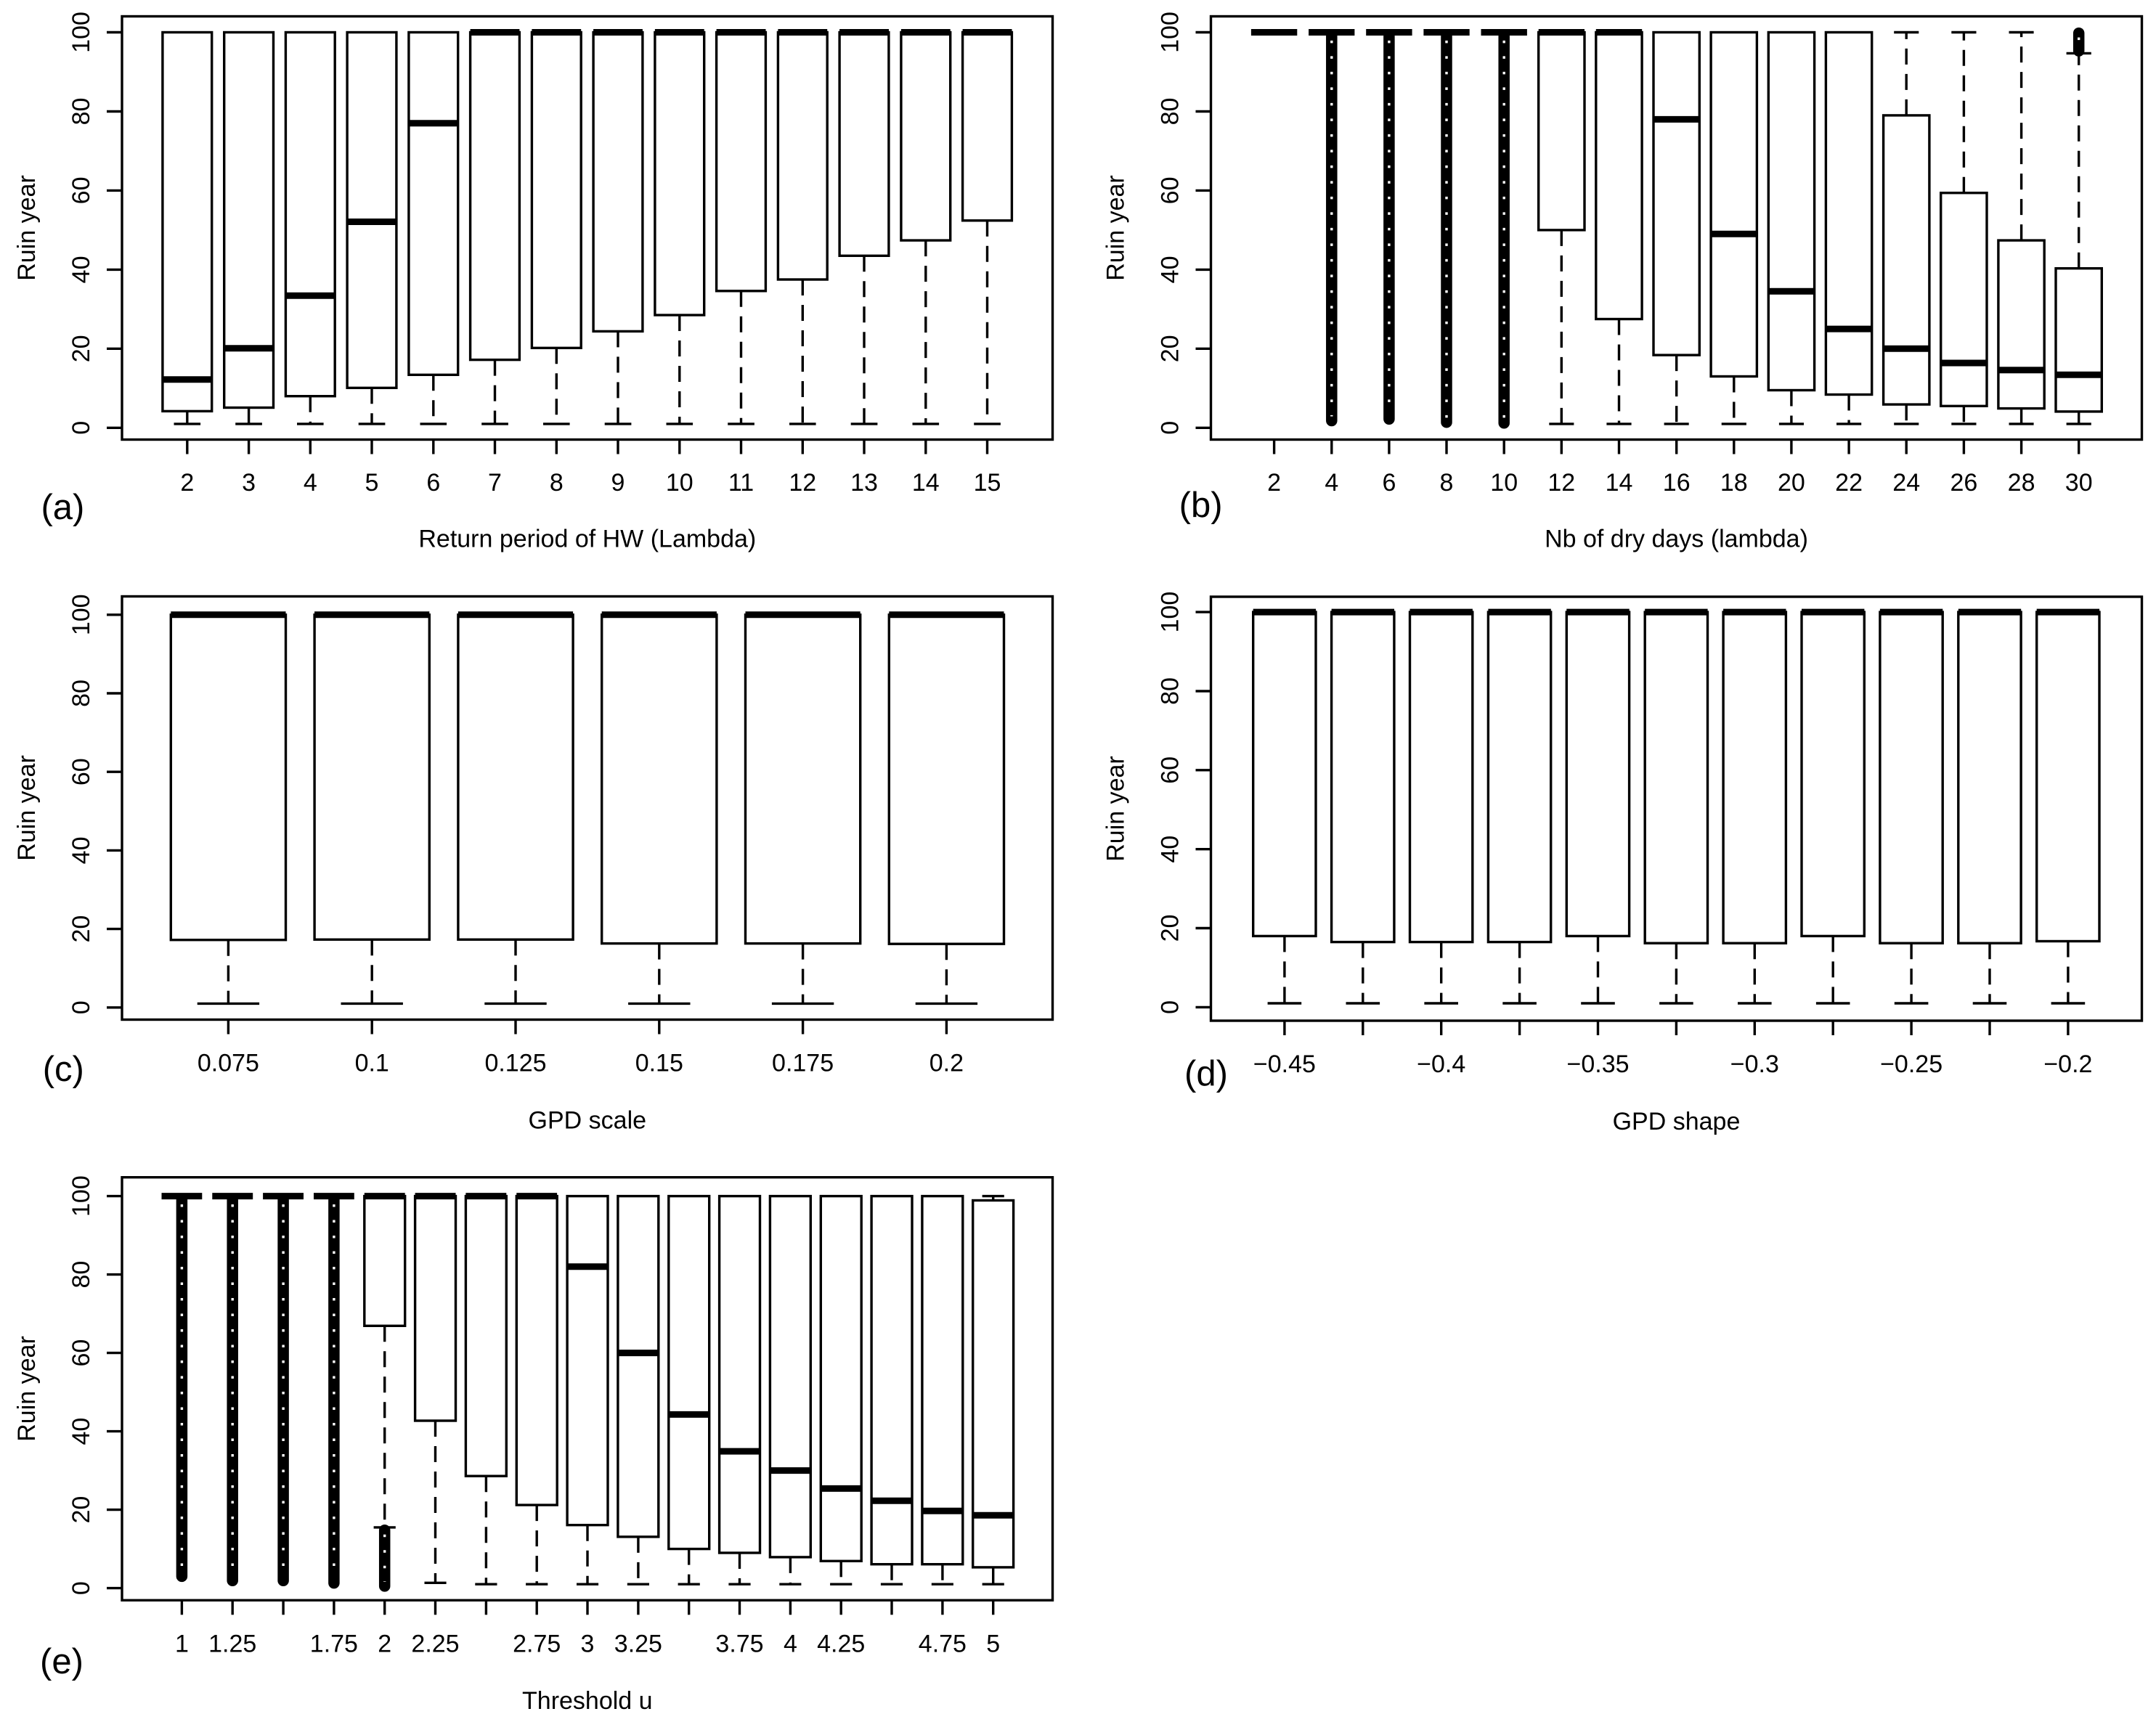 The image size is (2156, 1722). Describe the element at coordinates (947, 1063) in the screenshot. I see `svg-text: 0.2` at that location.